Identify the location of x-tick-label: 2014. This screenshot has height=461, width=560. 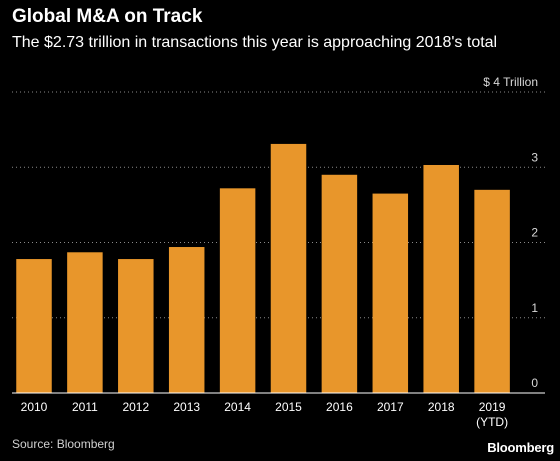
(237, 407).